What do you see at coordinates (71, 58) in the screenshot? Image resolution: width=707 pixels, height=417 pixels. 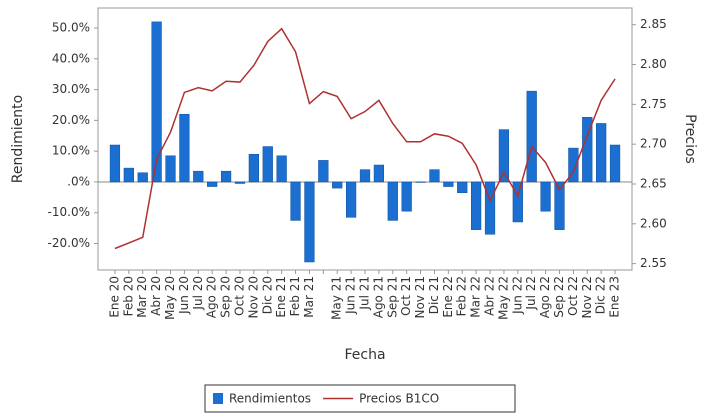 I see `y-tick-label: 40.0%` at bounding box center [71, 58].